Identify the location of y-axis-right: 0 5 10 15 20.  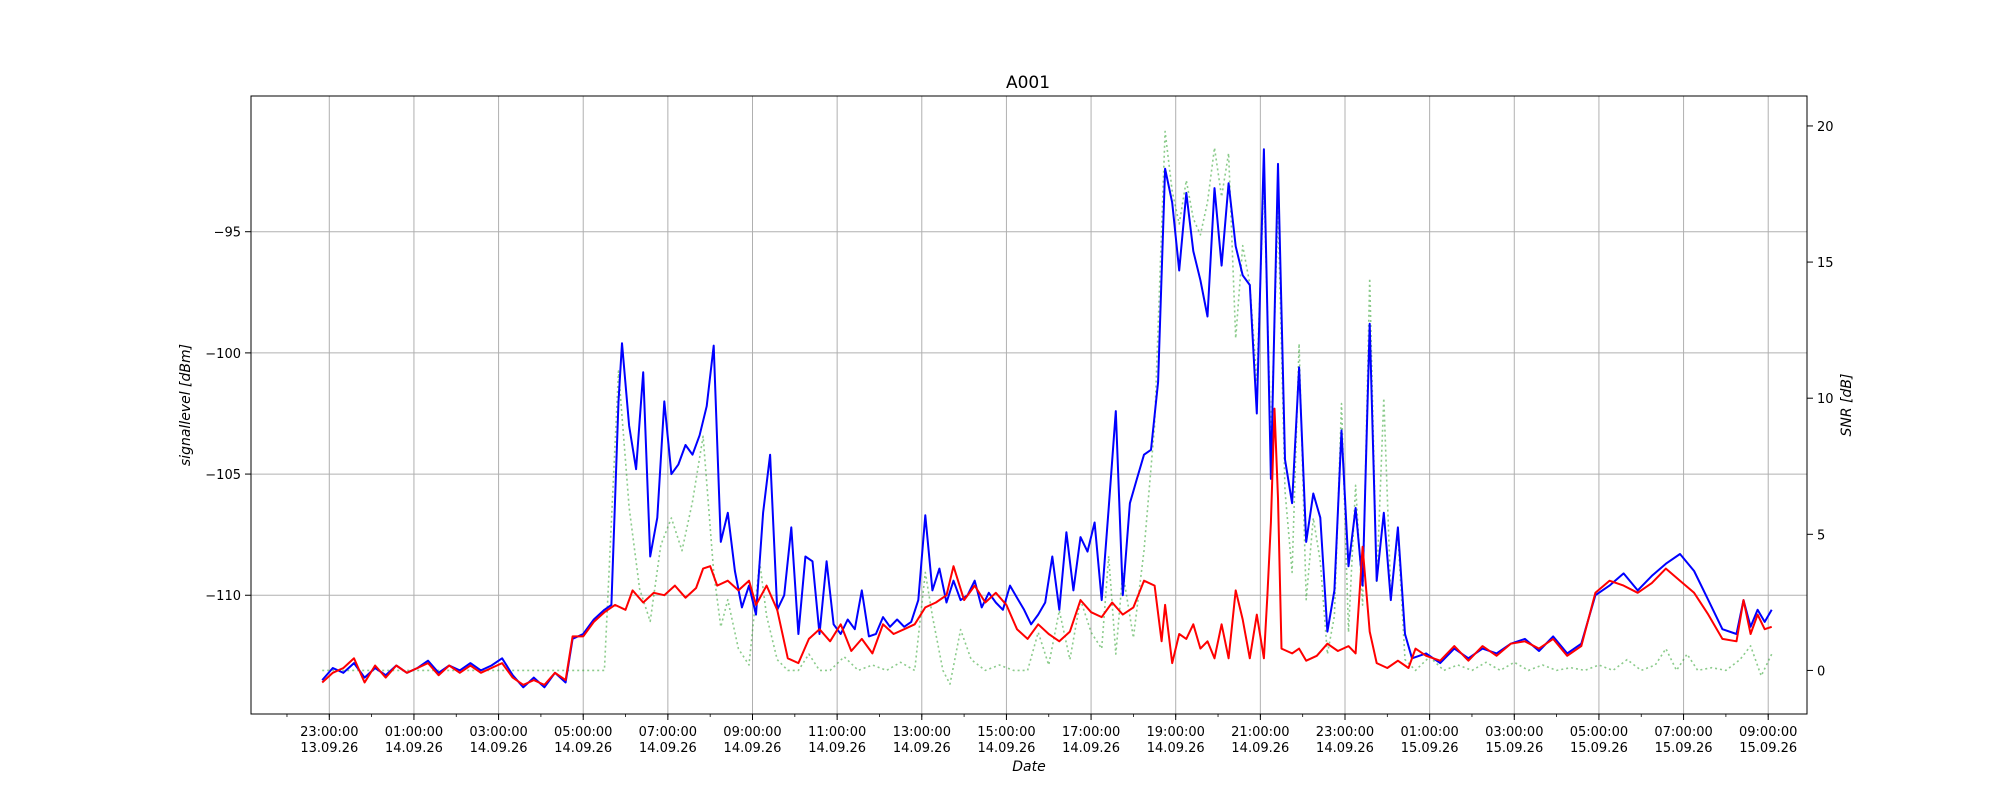
(1820, 399).